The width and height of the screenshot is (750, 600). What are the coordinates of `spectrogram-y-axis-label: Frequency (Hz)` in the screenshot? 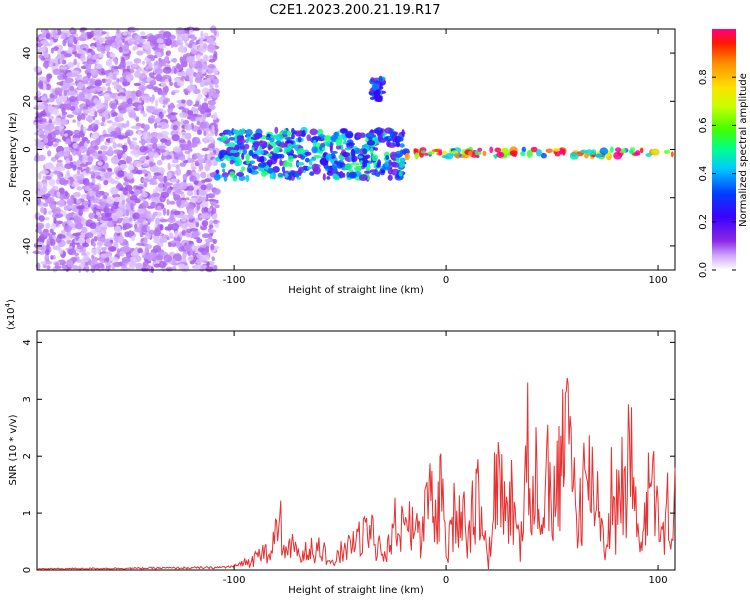 It's located at (13, 150).